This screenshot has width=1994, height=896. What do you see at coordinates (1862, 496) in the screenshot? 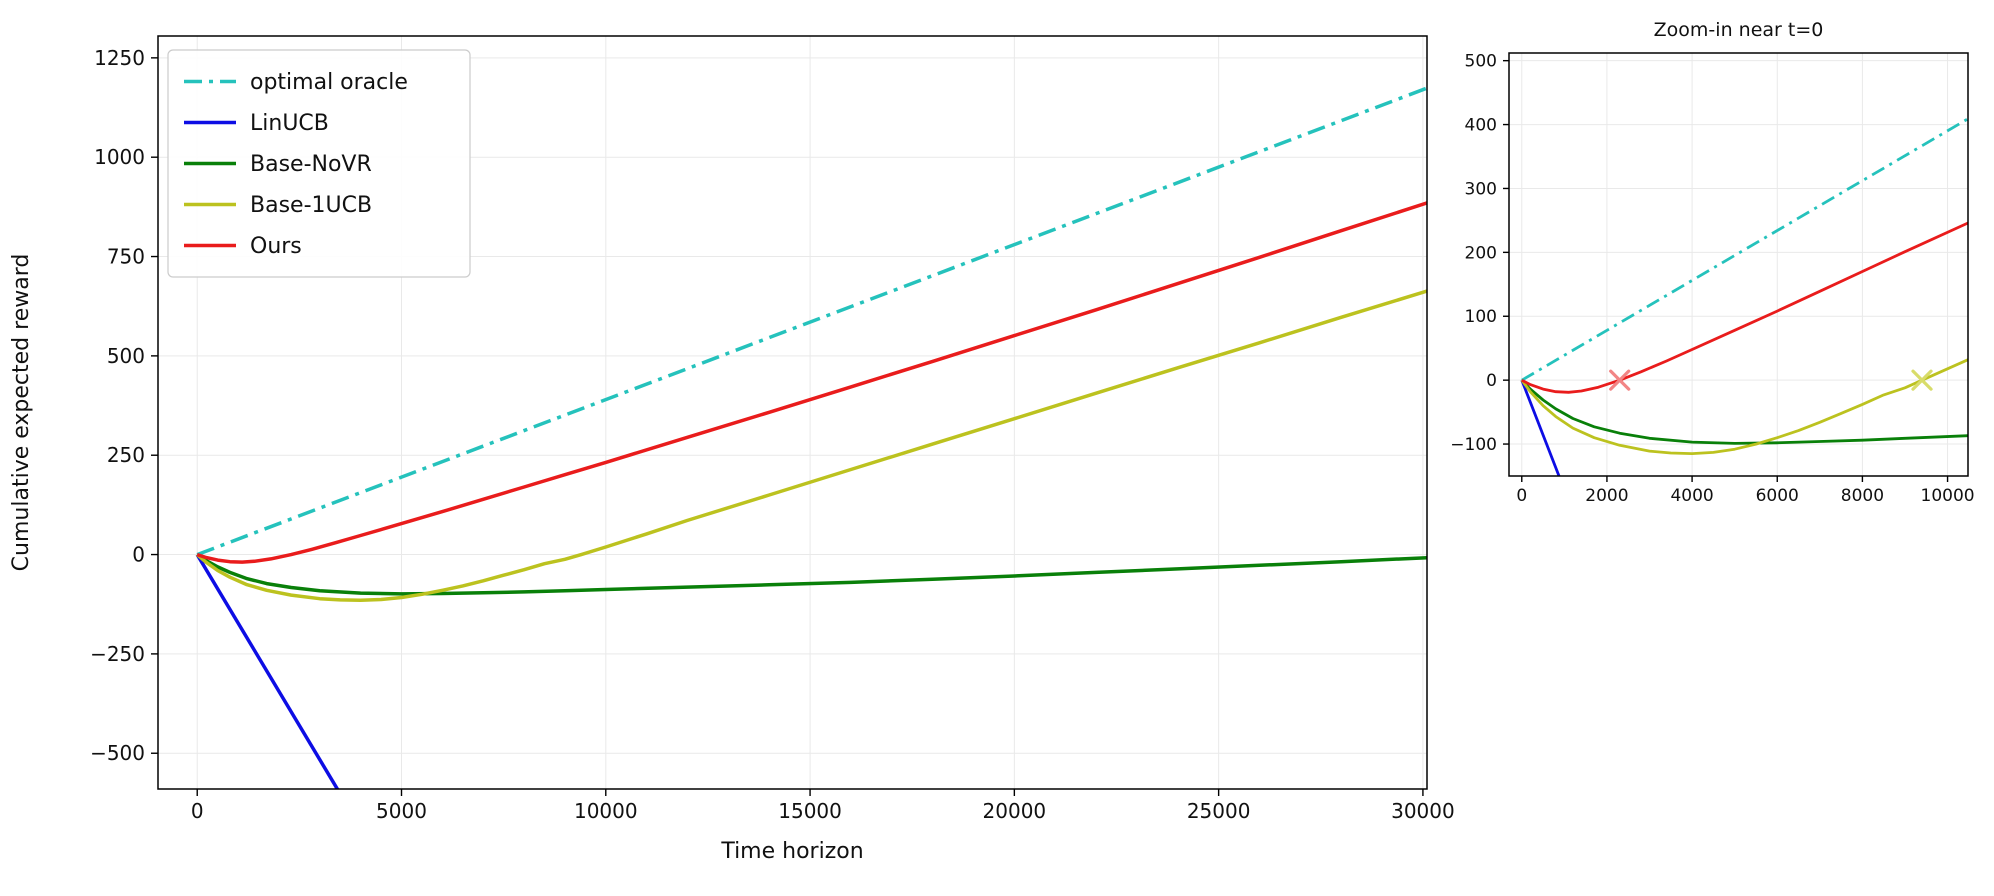
I see `x-tick-label: 8000` at bounding box center [1862, 496].